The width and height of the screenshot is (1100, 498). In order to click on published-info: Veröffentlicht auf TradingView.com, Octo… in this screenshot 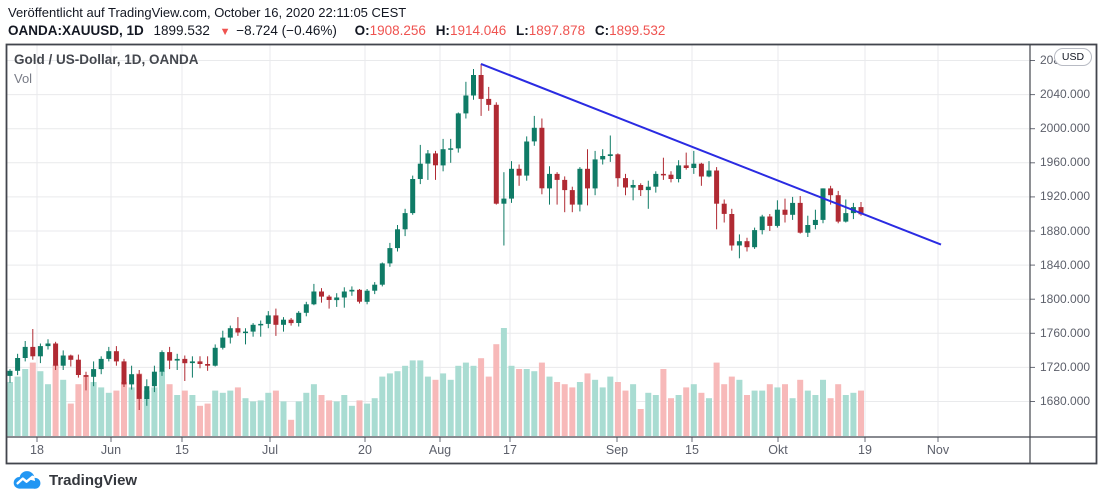, I will do `click(207, 12)`.